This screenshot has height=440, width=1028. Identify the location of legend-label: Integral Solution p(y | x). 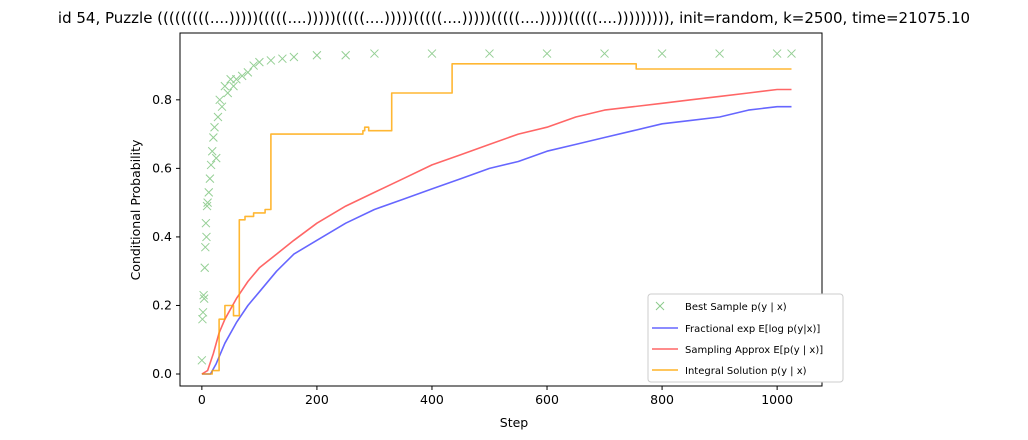
(746, 371).